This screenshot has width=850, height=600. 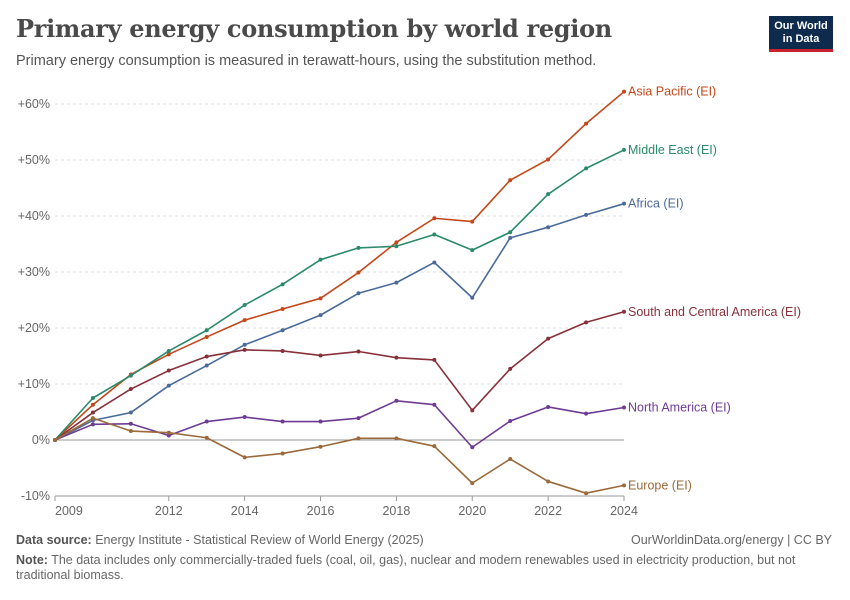 What do you see at coordinates (679, 408) in the screenshot?
I see `series-label: North America (EI)` at bounding box center [679, 408].